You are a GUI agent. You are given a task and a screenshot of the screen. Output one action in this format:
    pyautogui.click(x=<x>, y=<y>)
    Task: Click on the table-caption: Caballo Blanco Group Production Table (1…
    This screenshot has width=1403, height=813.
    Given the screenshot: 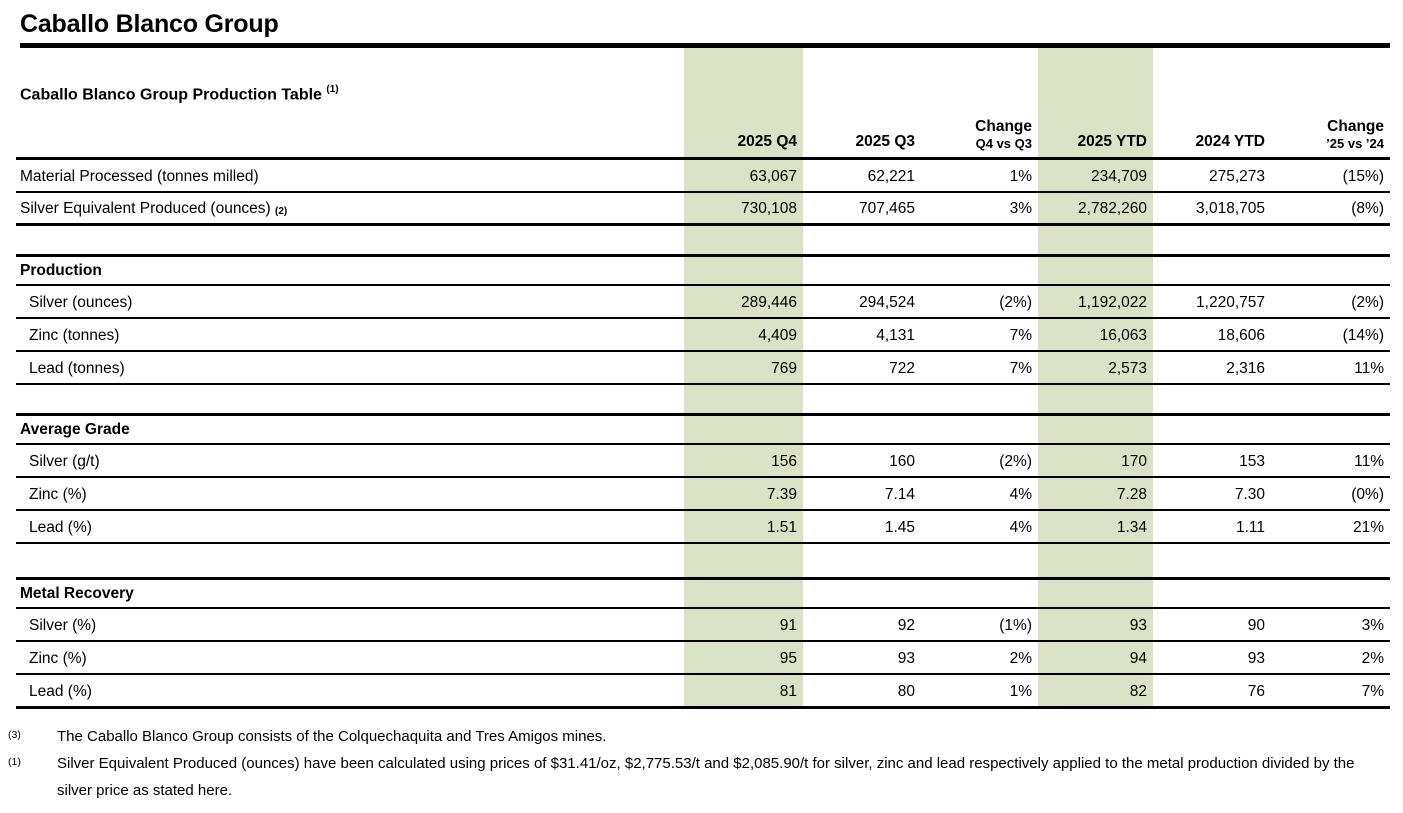 What is the action you would take?
    pyautogui.click(x=179, y=93)
    